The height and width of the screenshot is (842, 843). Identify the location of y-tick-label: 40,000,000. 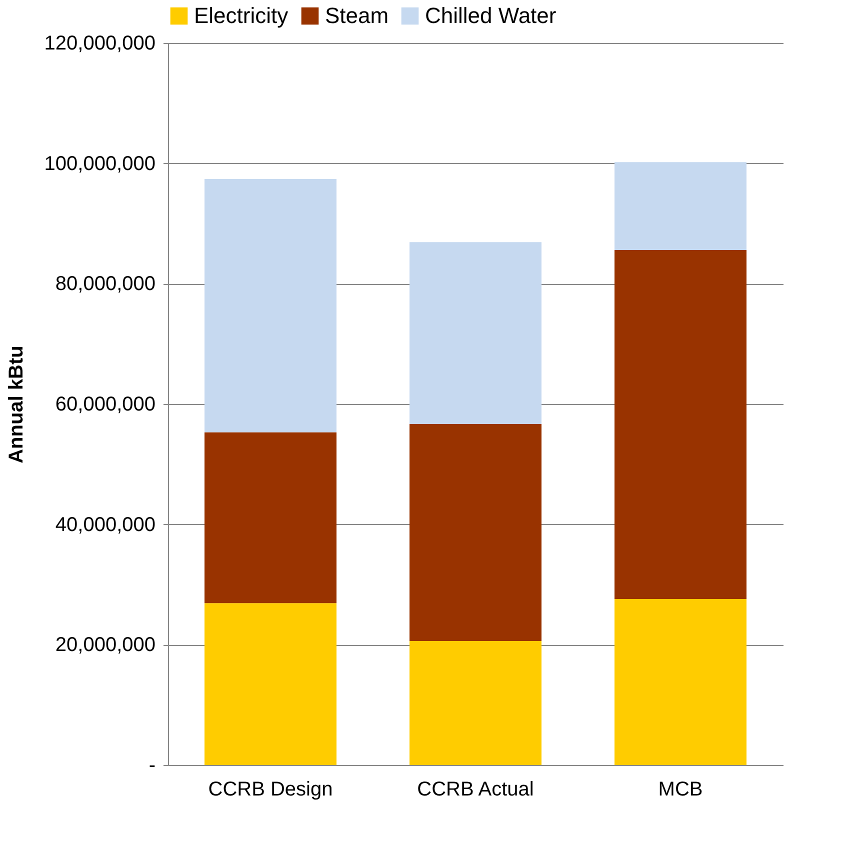
(105, 525).